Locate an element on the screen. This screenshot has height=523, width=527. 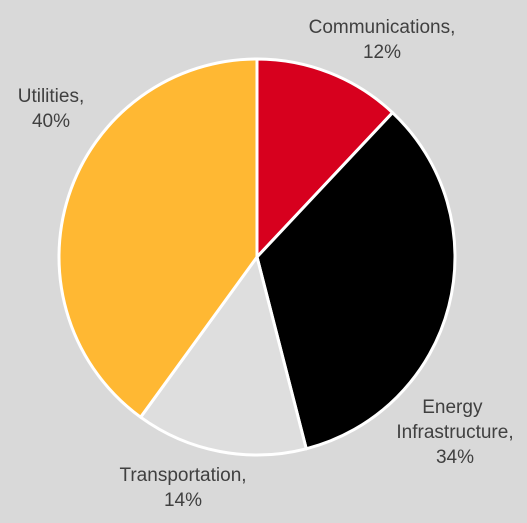
slice-label: Transportation, is located at coordinates (182, 475).